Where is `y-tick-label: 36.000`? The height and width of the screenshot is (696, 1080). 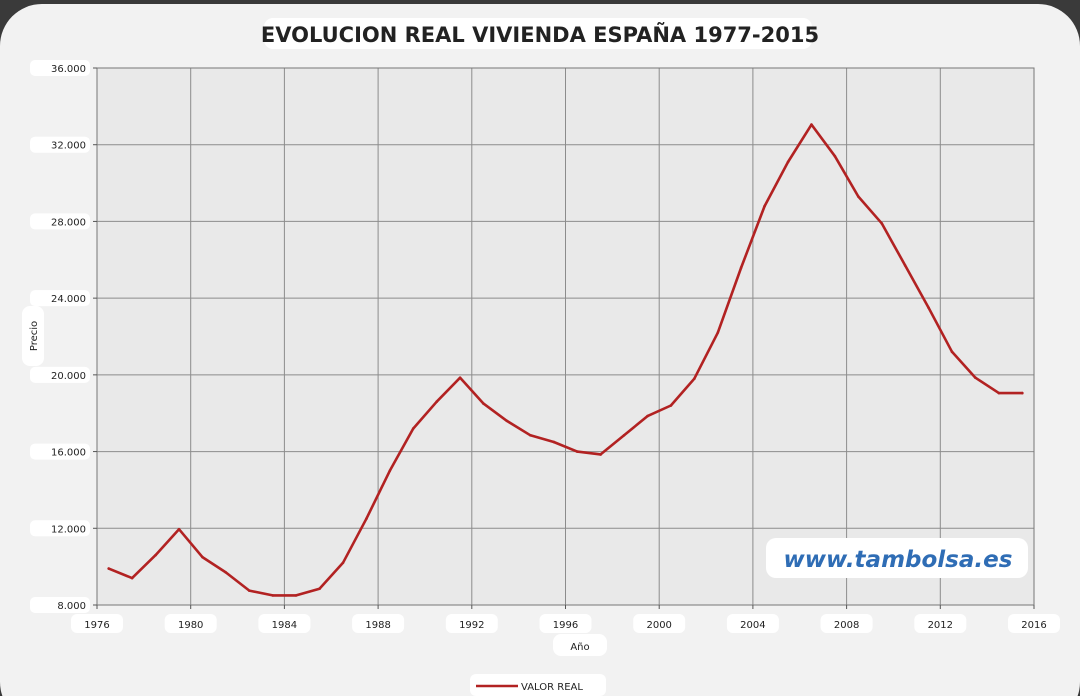 y-tick-label: 36.000 is located at coordinates (68, 69).